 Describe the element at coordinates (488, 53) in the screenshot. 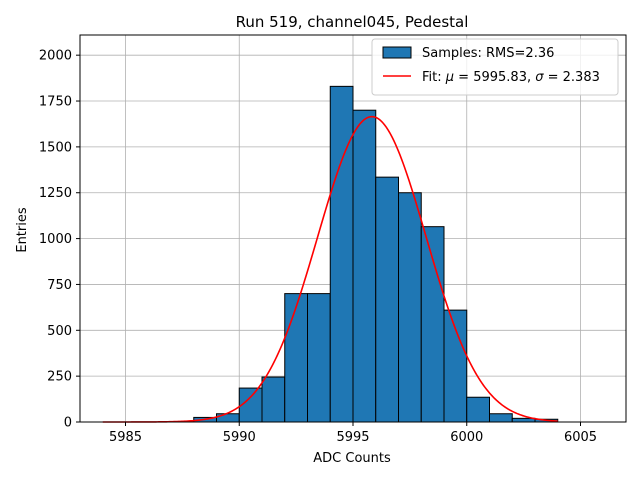

I see `legend-label-samples: Samples: RMS=2.36` at that location.